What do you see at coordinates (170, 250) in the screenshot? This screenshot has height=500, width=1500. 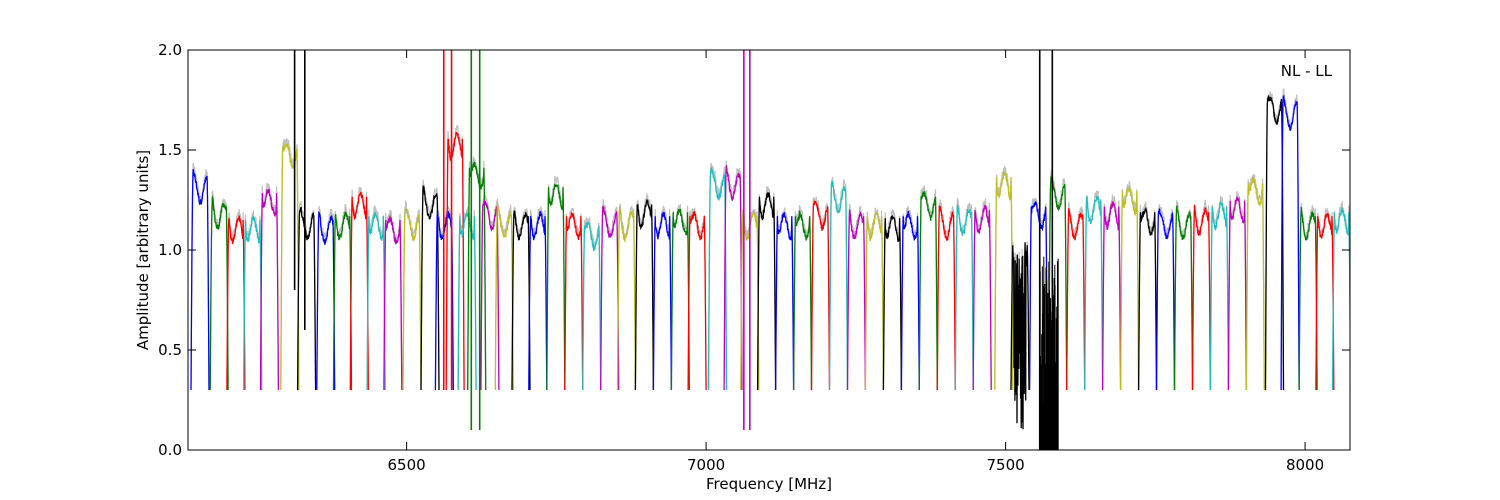 I see `y-tick-label: 1.0` at bounding box center [170, 250].